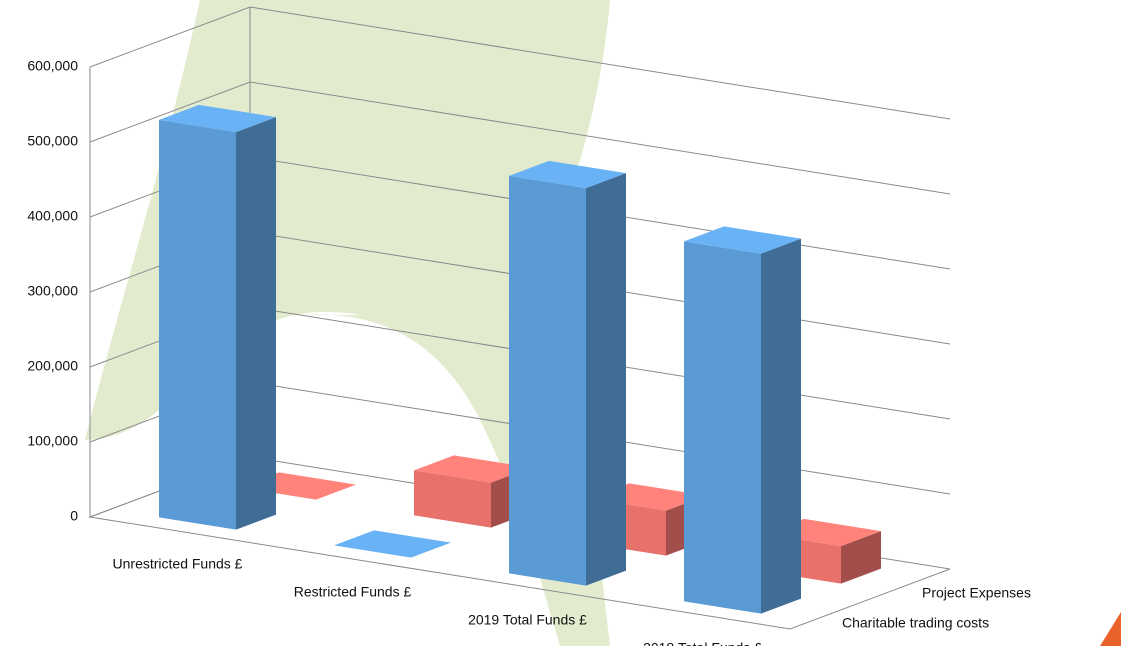 Image resolution: width=1121 pixels, height=646 pixels. I want to click on y-tick-label: 500,000, so click(52, 141).